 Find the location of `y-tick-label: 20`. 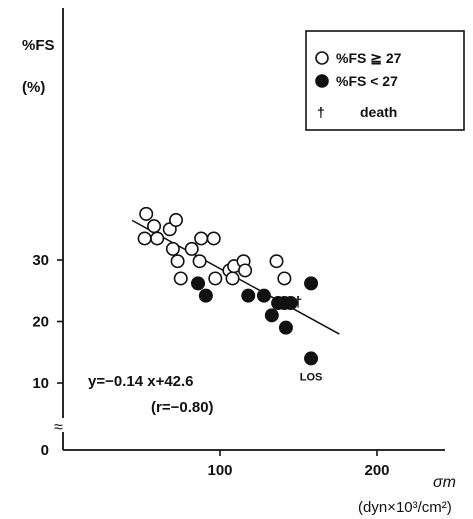

y-tick-label: 20 is located at coordinates (40, 322).